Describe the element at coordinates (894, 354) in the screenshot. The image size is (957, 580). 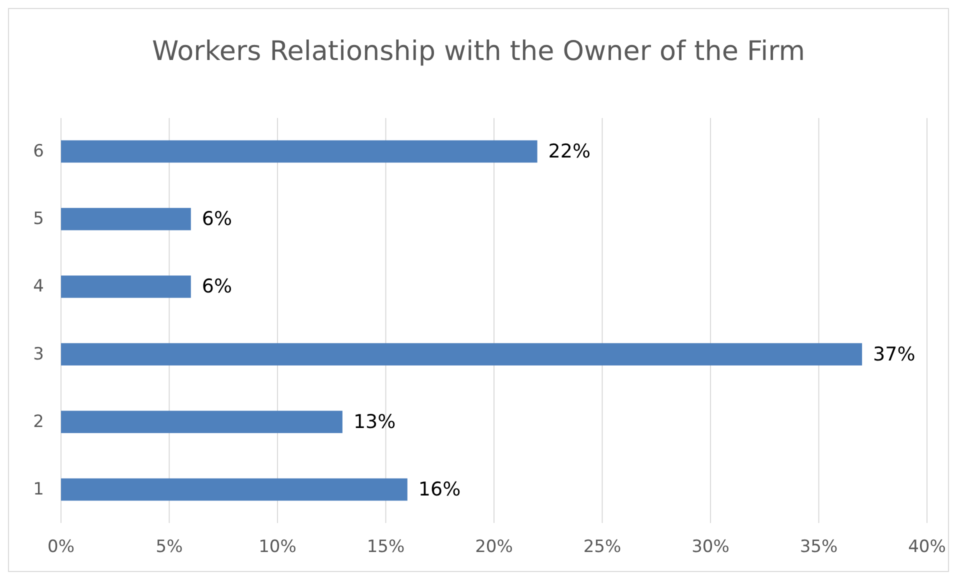
I see `data-label: 37%` at that location.